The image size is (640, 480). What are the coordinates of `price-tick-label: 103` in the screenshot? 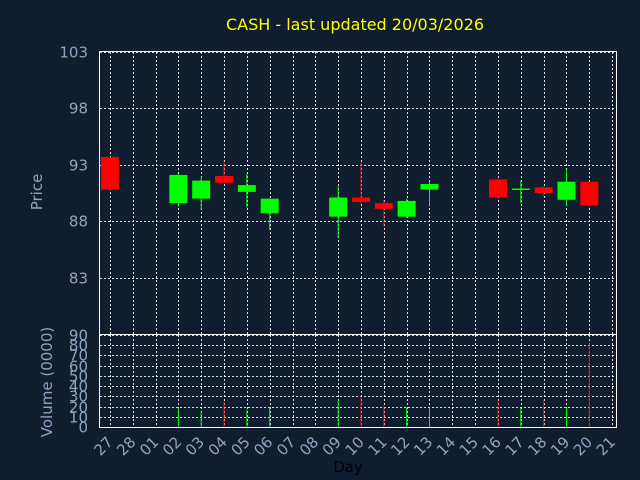 It's located at (73, 53).